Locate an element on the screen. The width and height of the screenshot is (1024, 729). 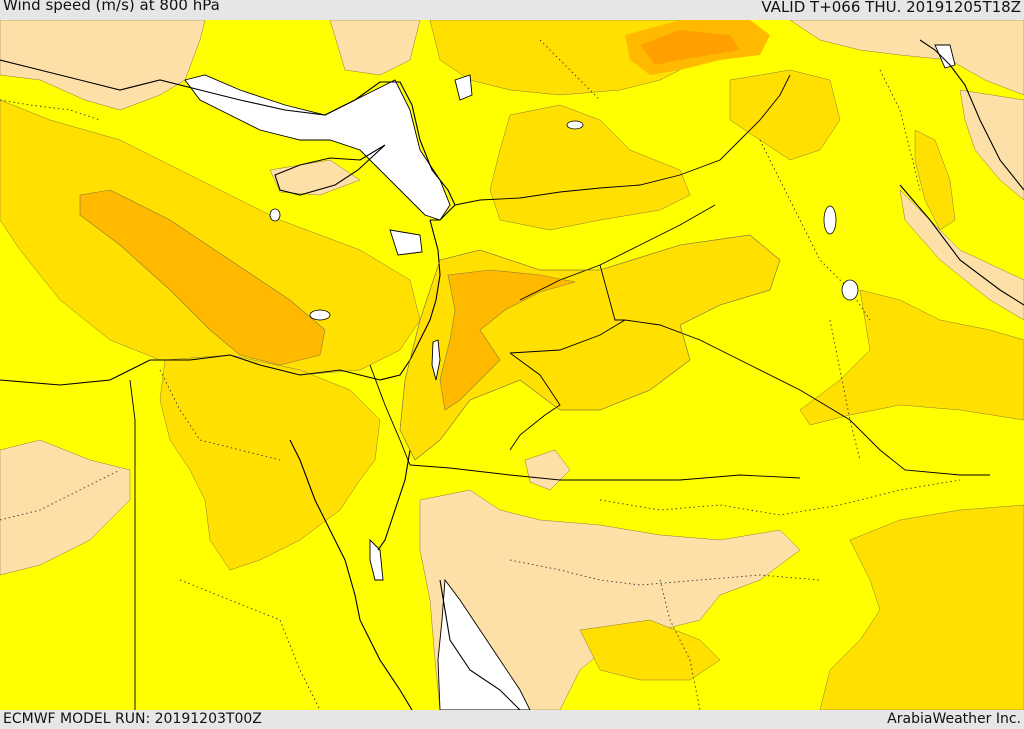
valid-time: VALID T+066 THU. 20191205T18Z is located at coordinates (891, 8).